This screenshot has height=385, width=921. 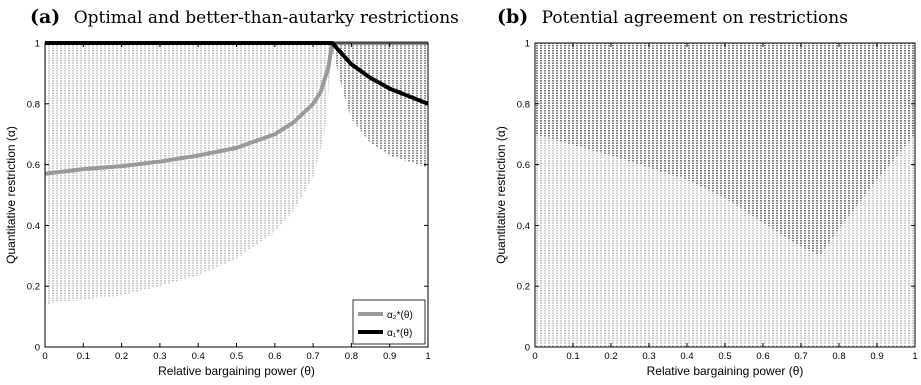 I want to click on legend-label-1: α₂*(θ), so click(x=400, y=315).